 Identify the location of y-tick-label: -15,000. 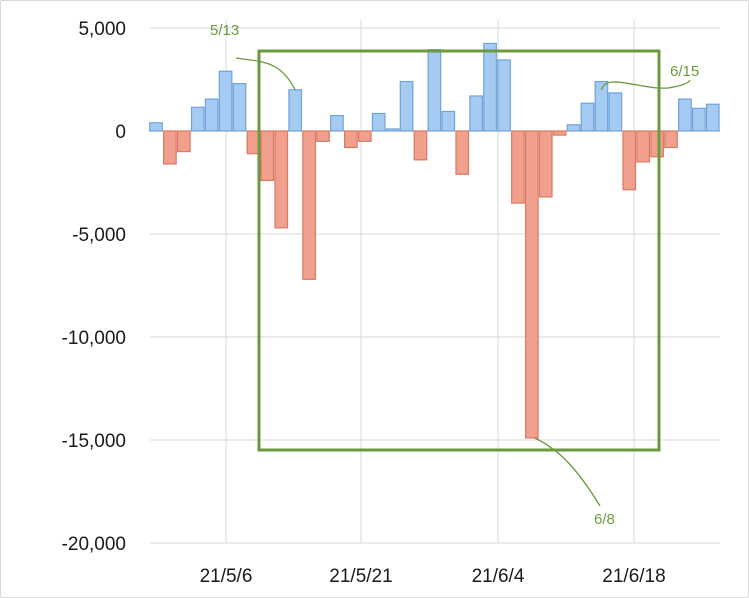
(94, 441).